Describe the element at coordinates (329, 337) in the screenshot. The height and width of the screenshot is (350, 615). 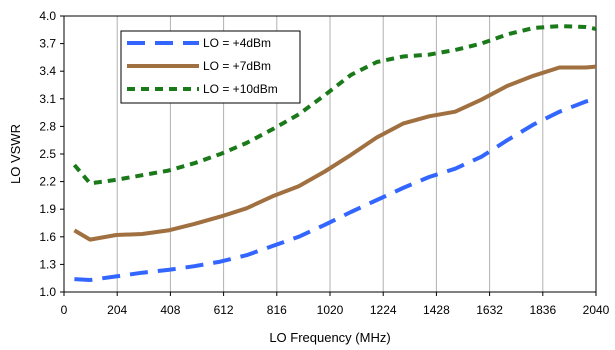
I see `x-axis-label: LO Frequency (MHz)` at that location.